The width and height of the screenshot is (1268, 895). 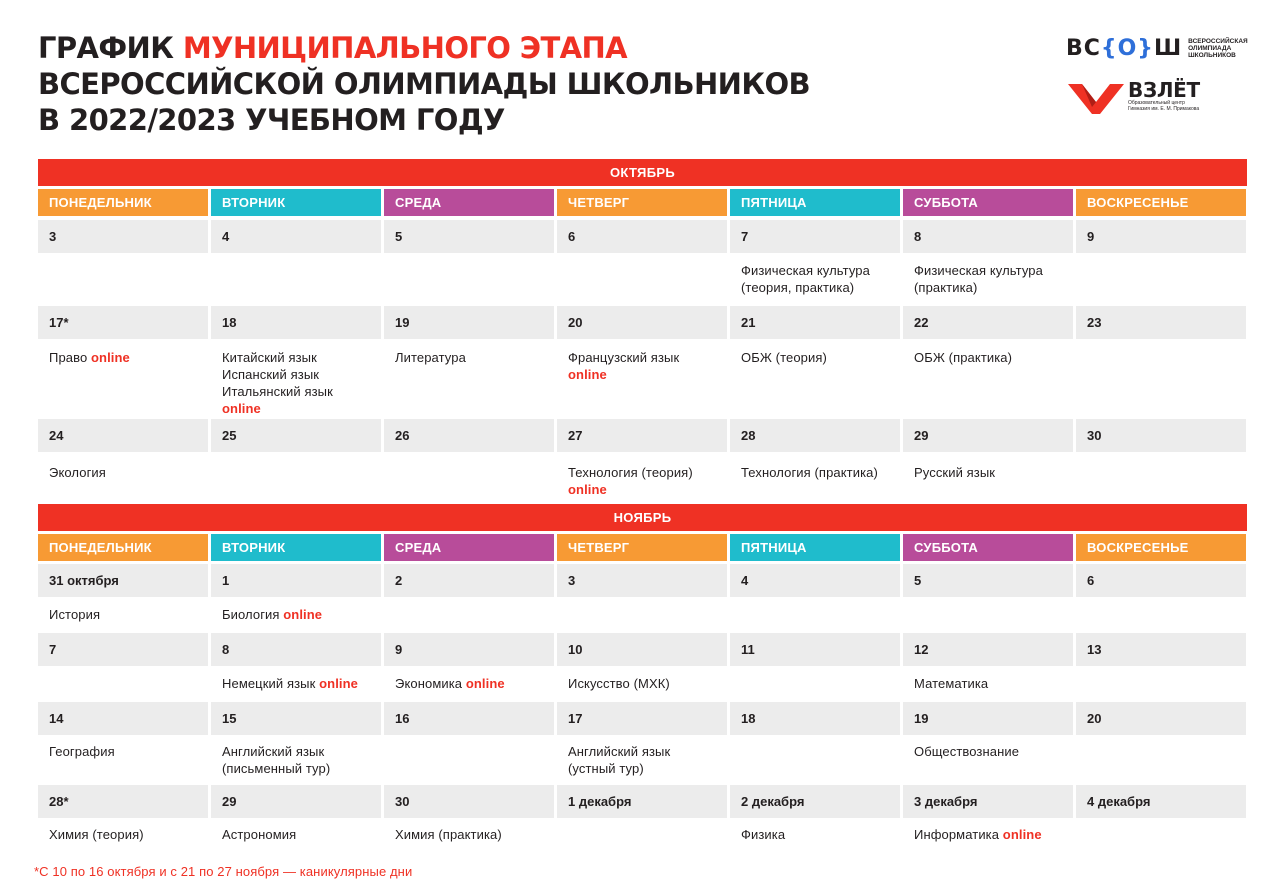 What do you see at coordinates (624, 357) in the screenshot?
I see `subject-name: Французский язык` at bounding box center [624, 357].